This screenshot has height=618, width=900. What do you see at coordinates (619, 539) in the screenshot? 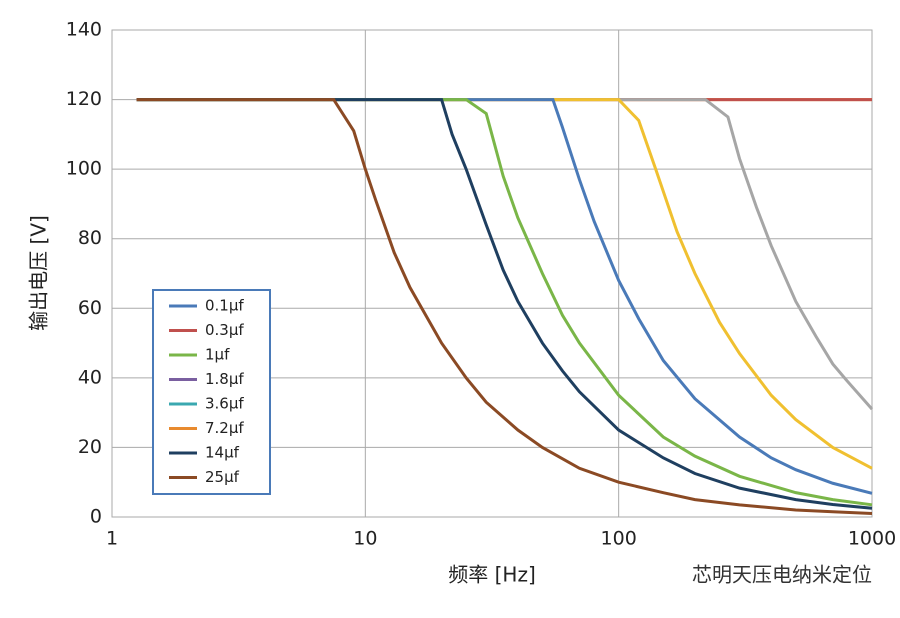
I see `x-tick-label: 100` at bounding box center [619, 539].